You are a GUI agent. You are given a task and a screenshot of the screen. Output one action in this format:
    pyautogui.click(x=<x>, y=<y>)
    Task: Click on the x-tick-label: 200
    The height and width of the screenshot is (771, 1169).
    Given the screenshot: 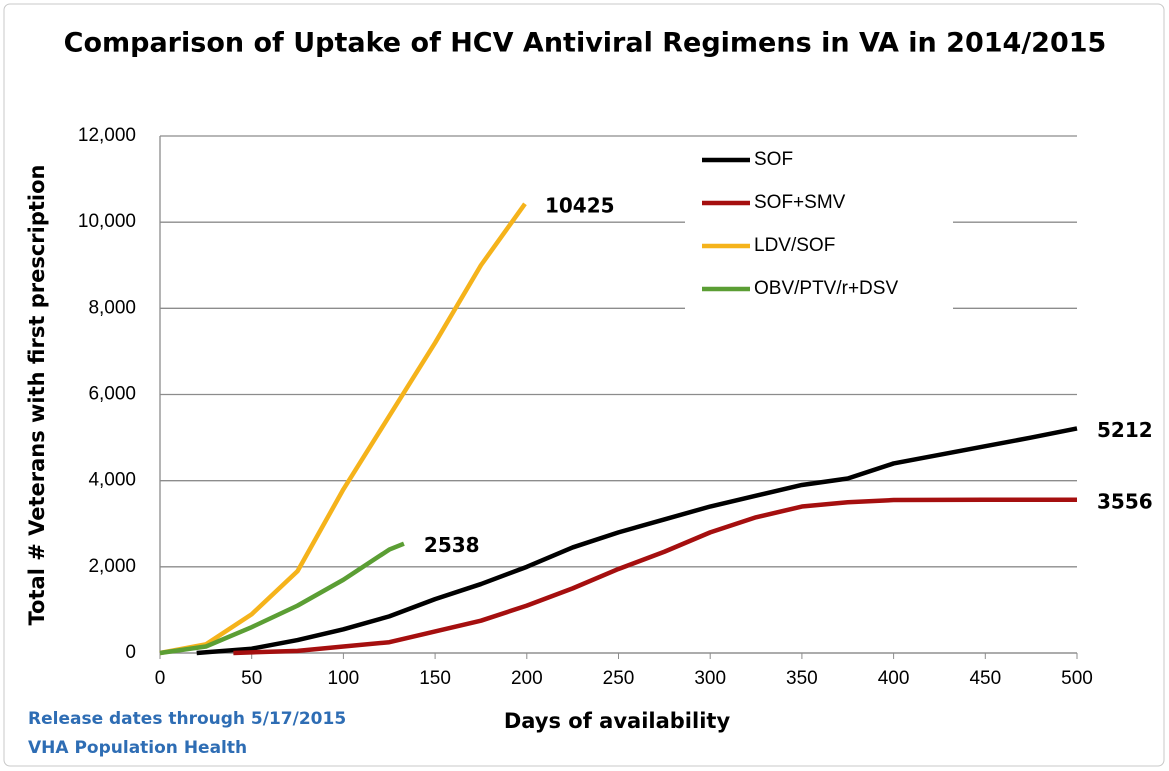 What is the action you would take?
    pyautogui.click(x=527, y=678)
    